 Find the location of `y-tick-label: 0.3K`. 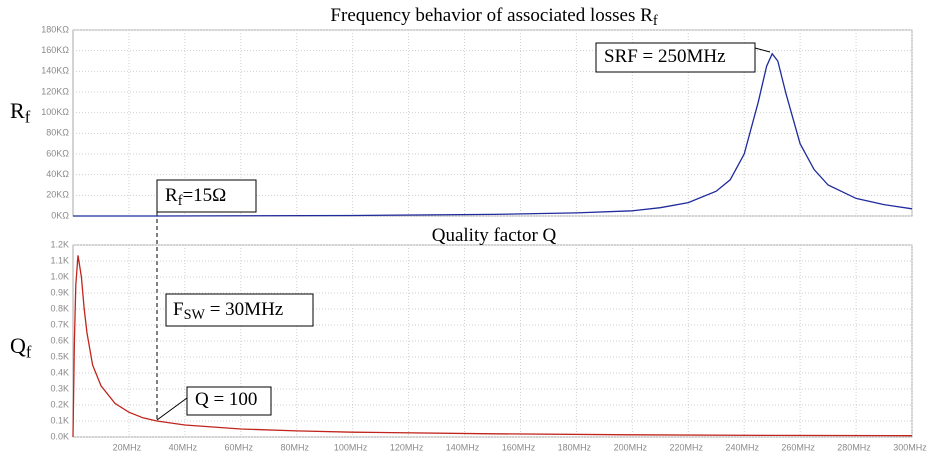

y-tick-label: 0.3K is located at coordinates (59, 388).